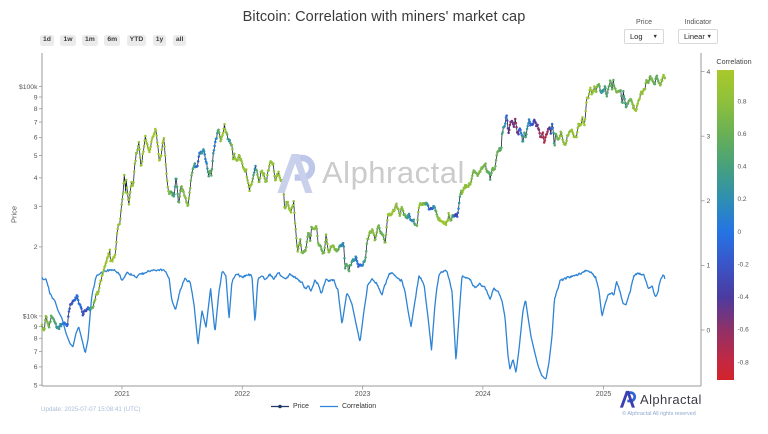 Image resolution: width=768 pixels, height=434 pixels. I want to click on alphractal-logo-icon, so click(628, 399).